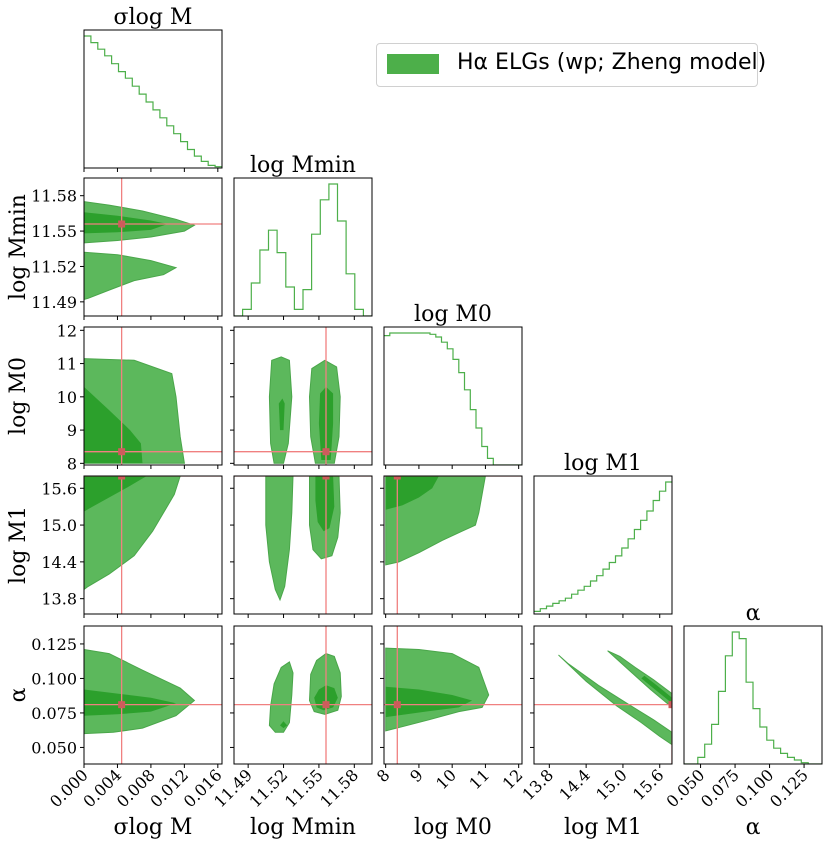 The width and height of the screenshot is (830, 848). I want to click on x-tick-label: 9, so click(416, 775).